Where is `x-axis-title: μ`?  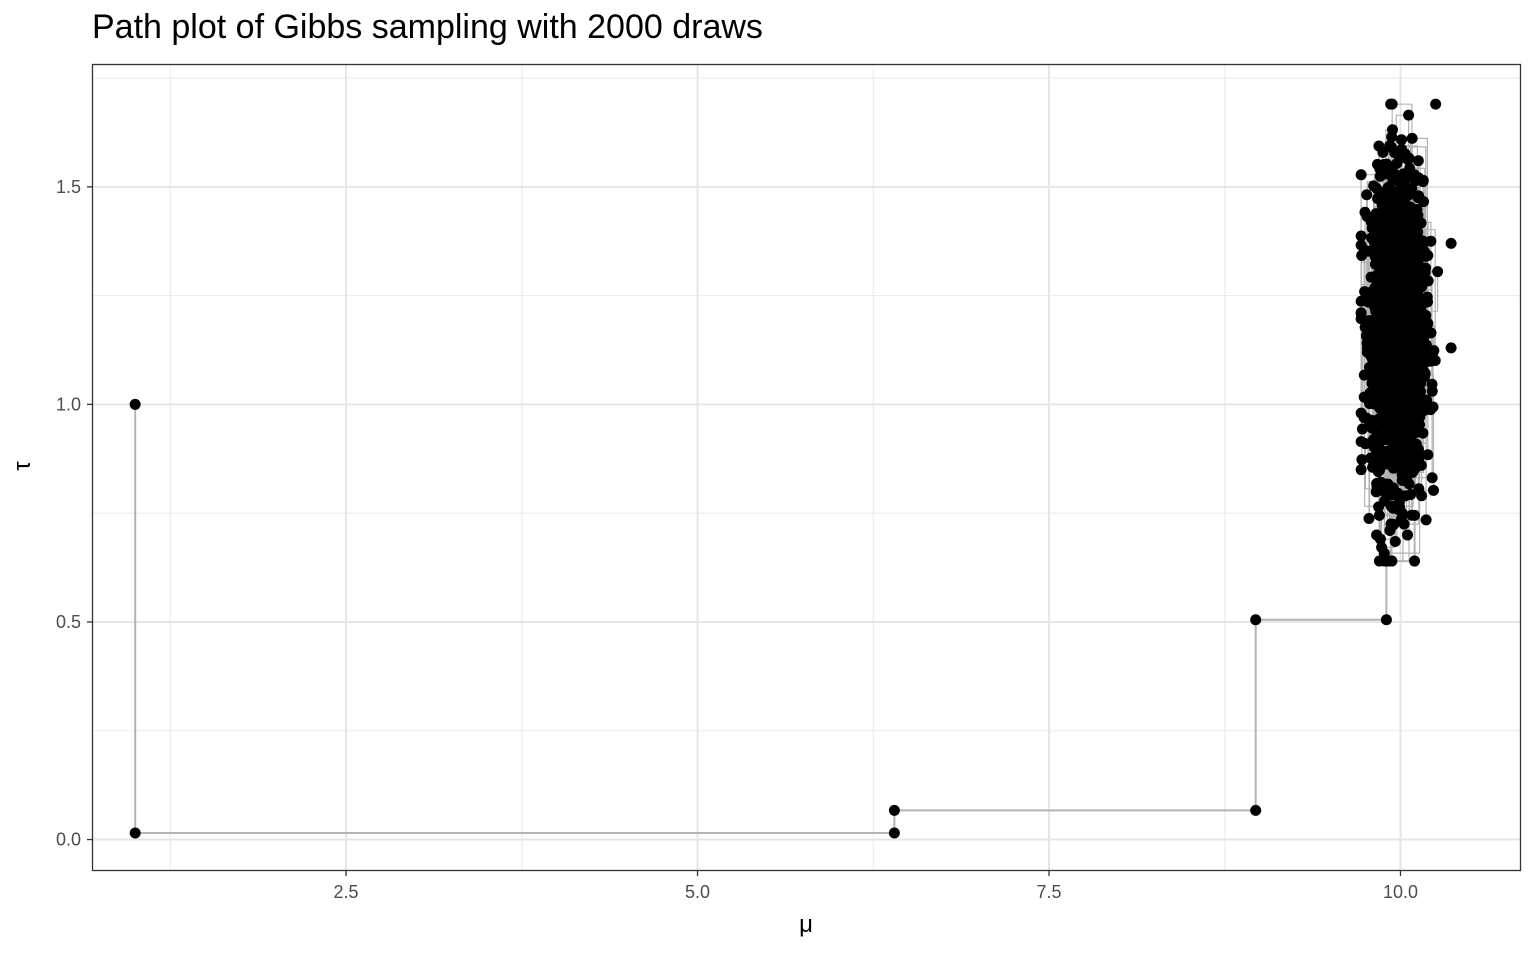 x-axis-title: μ is located at coordinates (806, 924).